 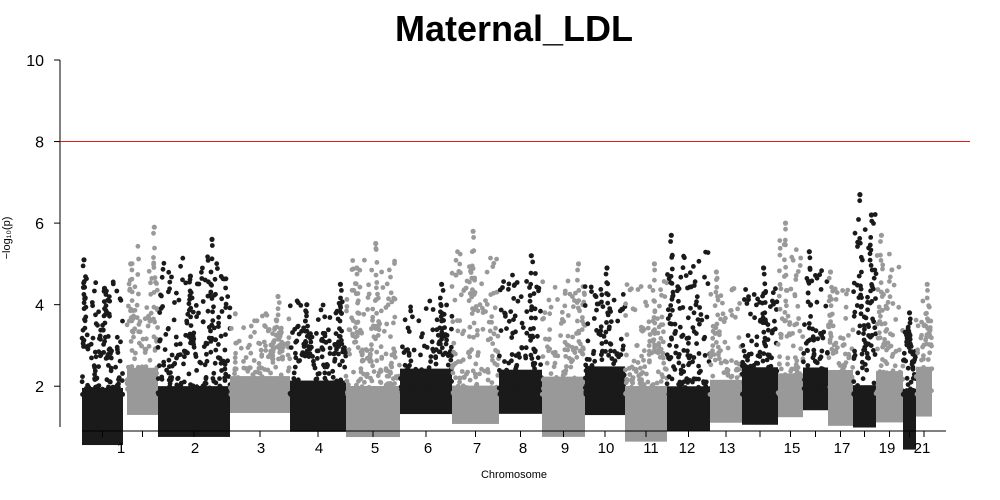 What do you see at coordinates (565, 448) in the screenshot?
I see `x-tick-label: 9` at bounding box center [565, 448].